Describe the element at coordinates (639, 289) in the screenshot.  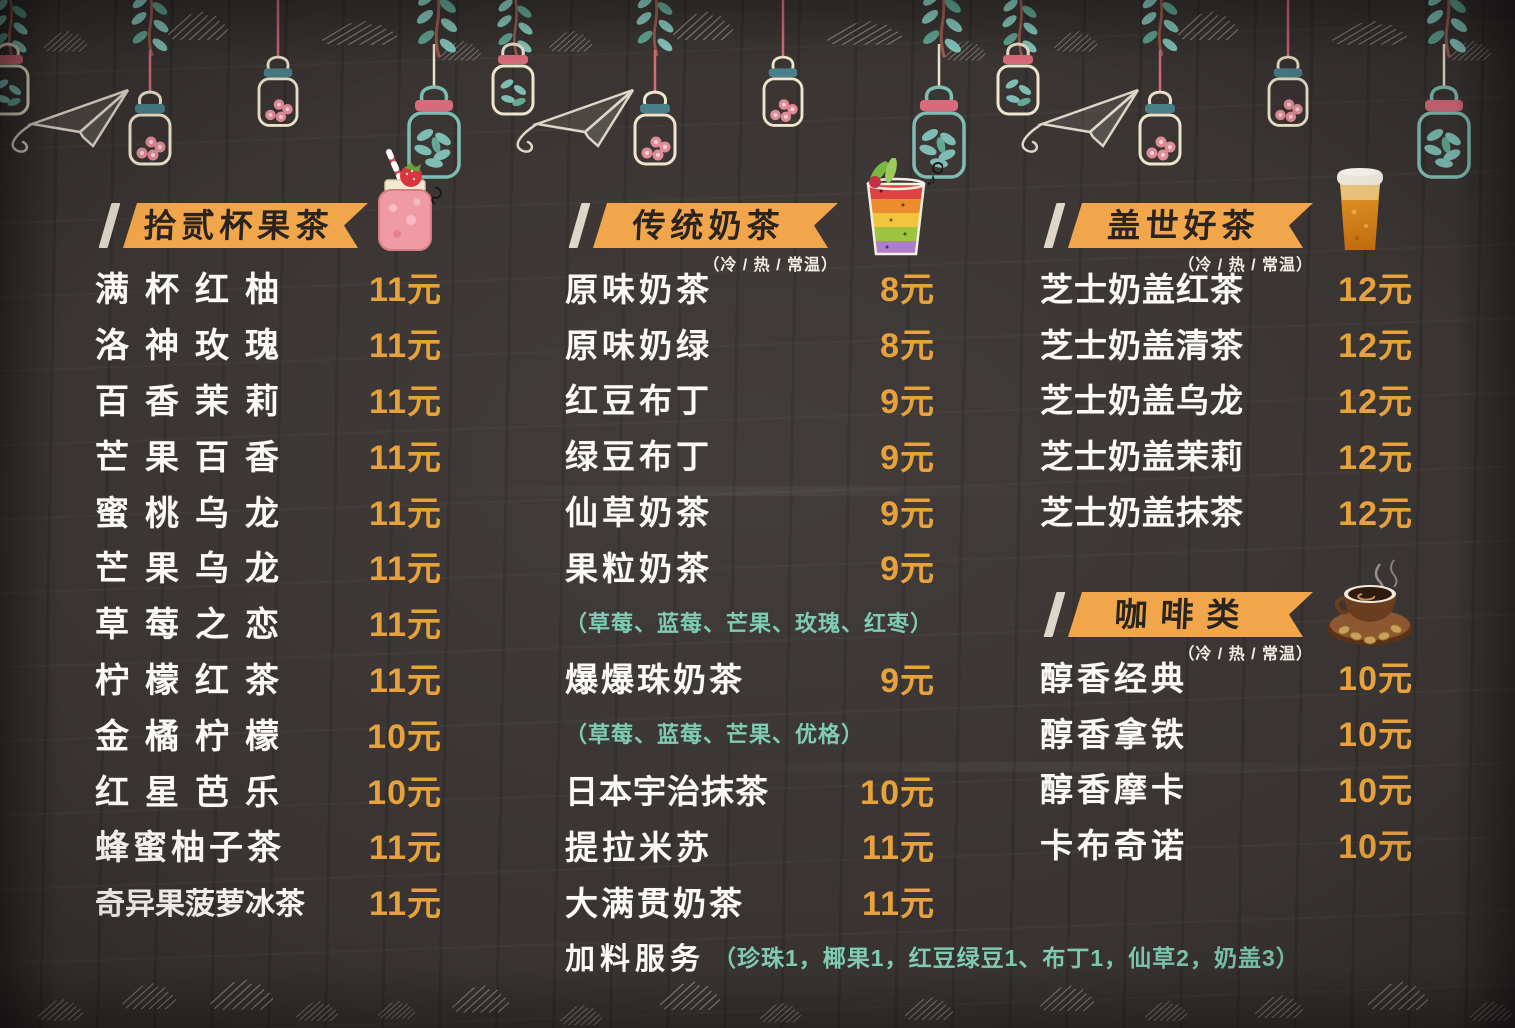
I see `item-name: 原味奶茶` at that location.